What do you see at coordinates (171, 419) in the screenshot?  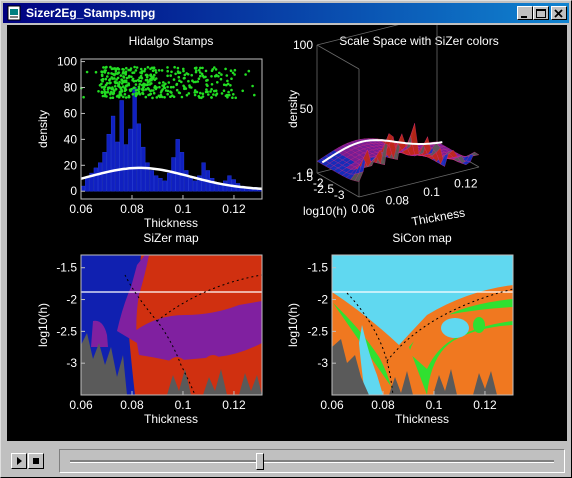 I see `sizer-xlabel: Thickness` at bounding box center [171, 419].